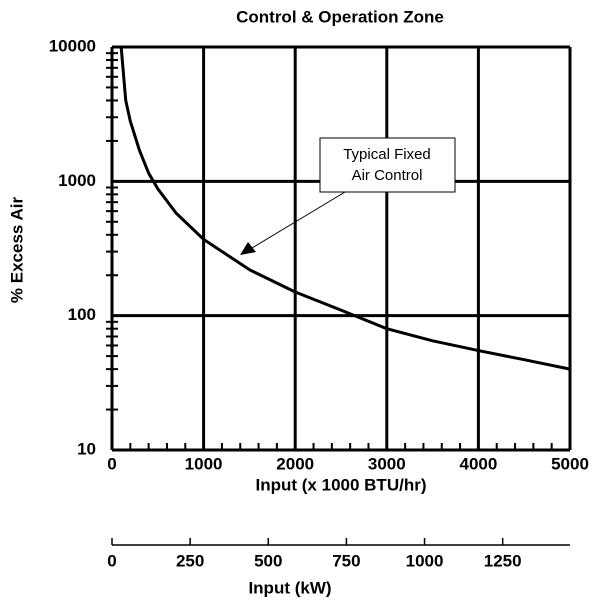 This screenshot has width=604, height=601. Describe the element at coordinates (295, 463) in the screenshot. I see `x-tick-label: 2000` at that location.